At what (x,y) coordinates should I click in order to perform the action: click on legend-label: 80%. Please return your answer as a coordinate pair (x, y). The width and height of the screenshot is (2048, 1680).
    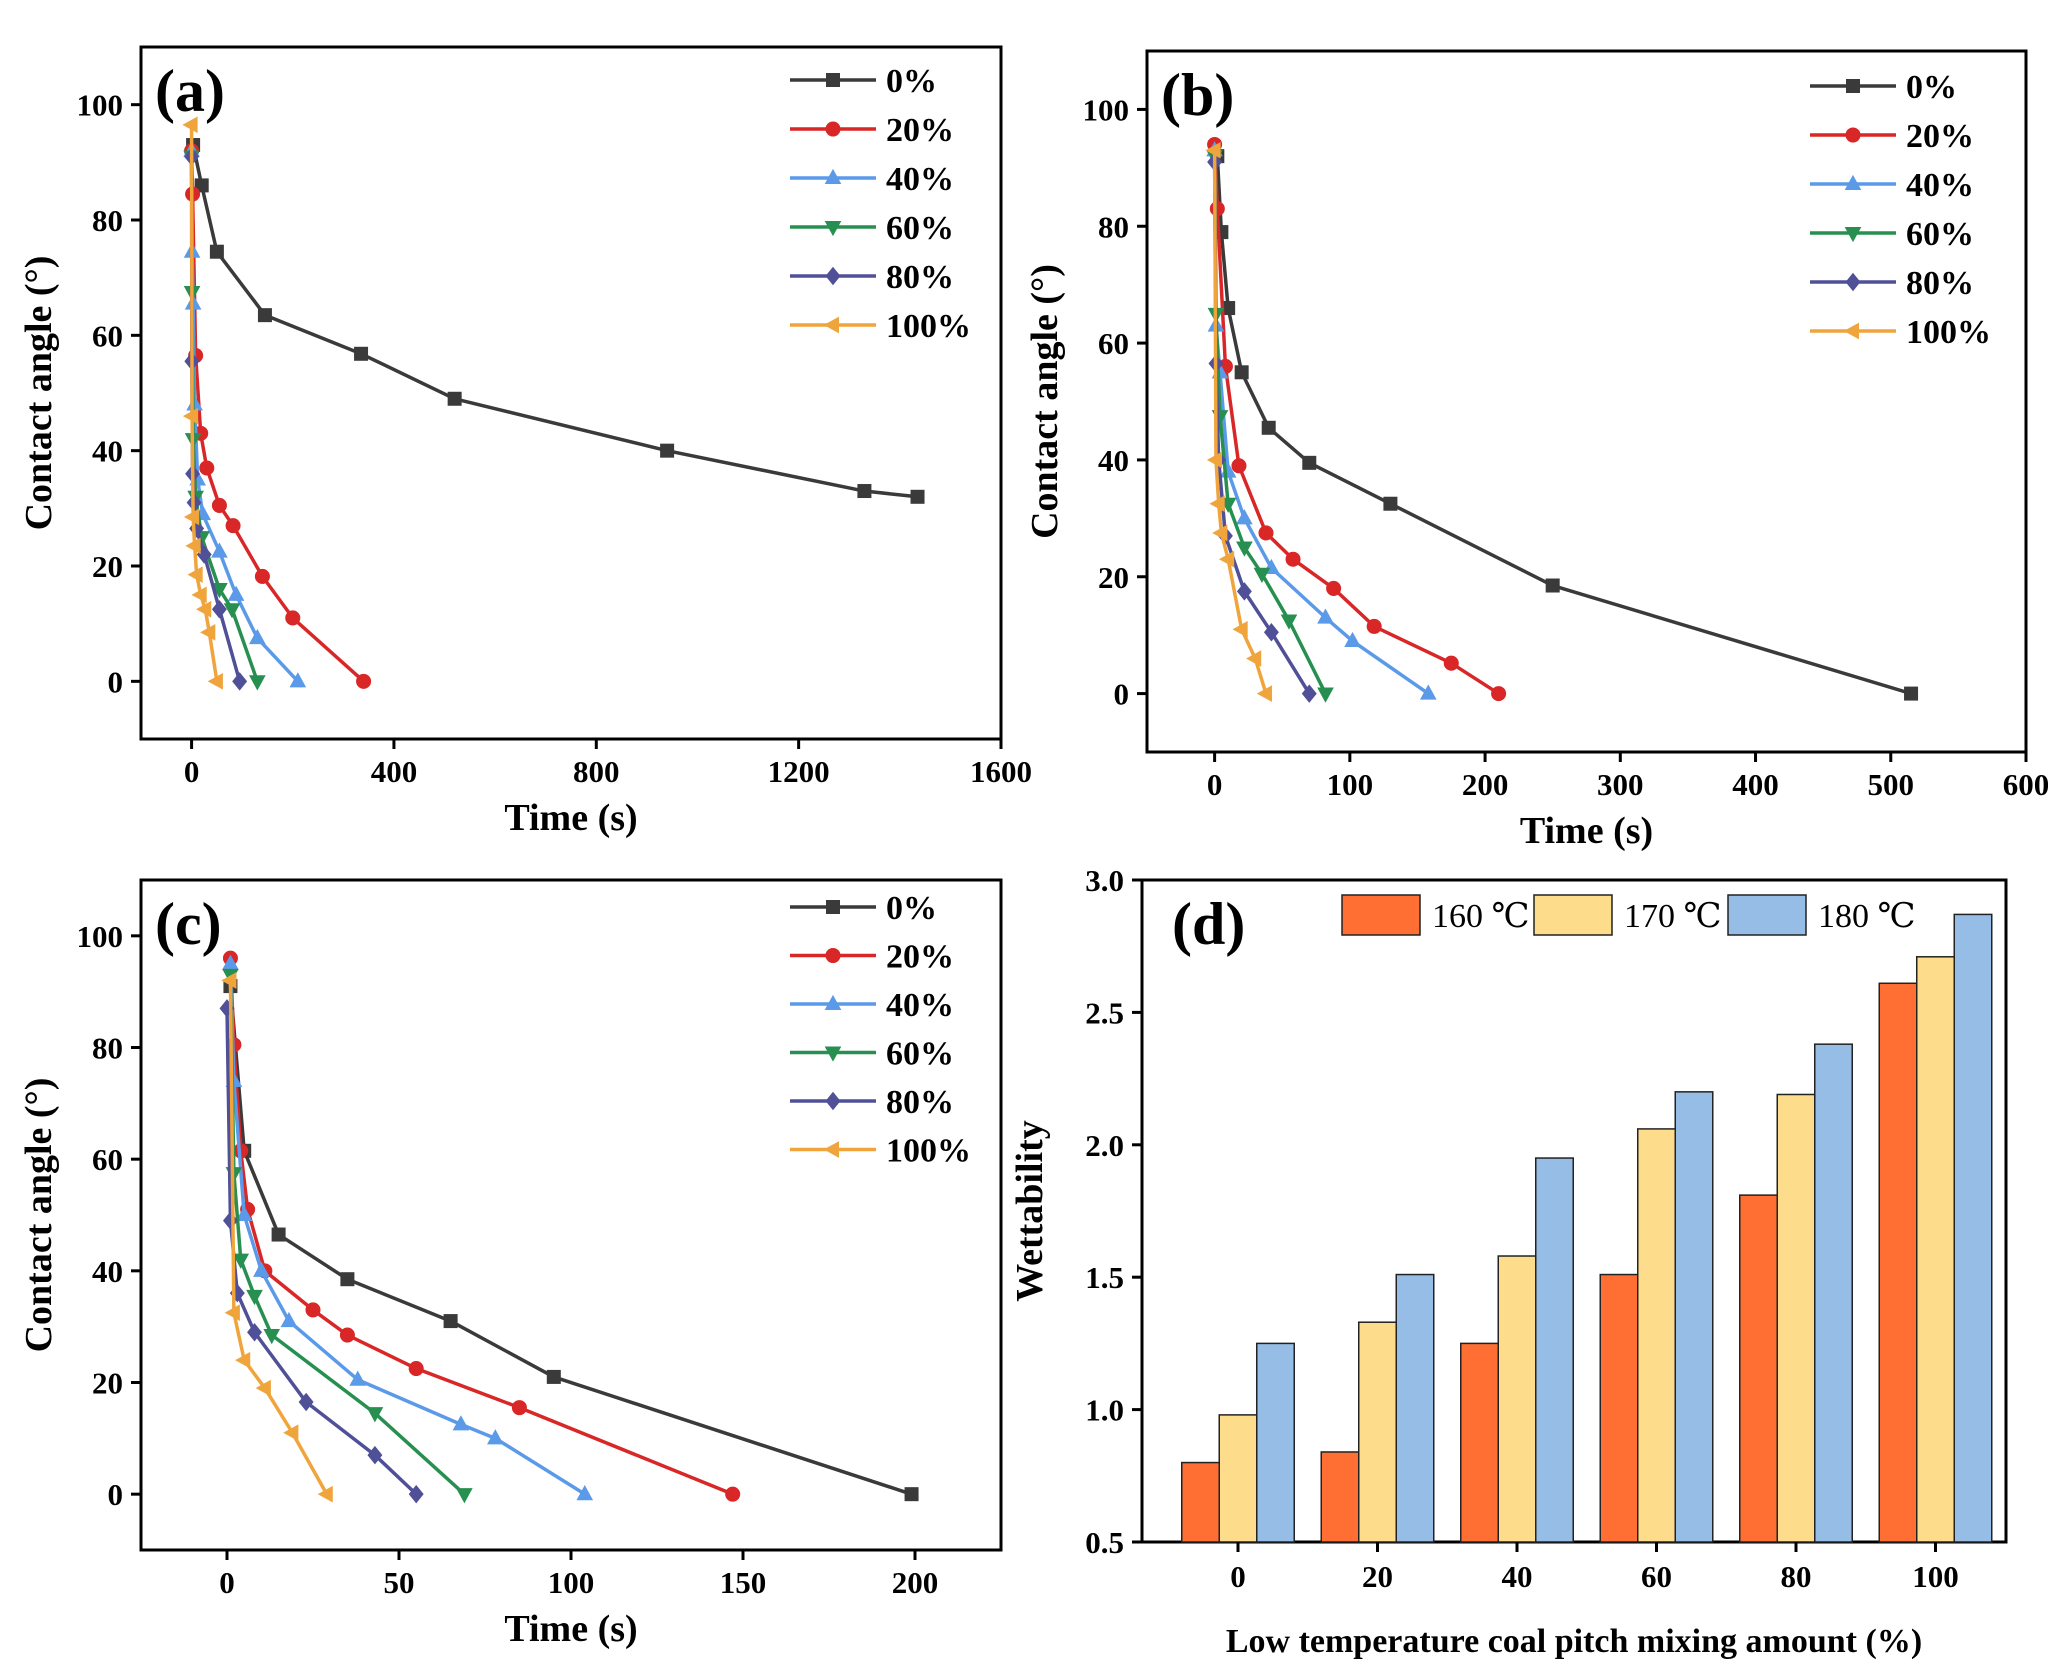
    Looking at the image, I should click on (920, 277).